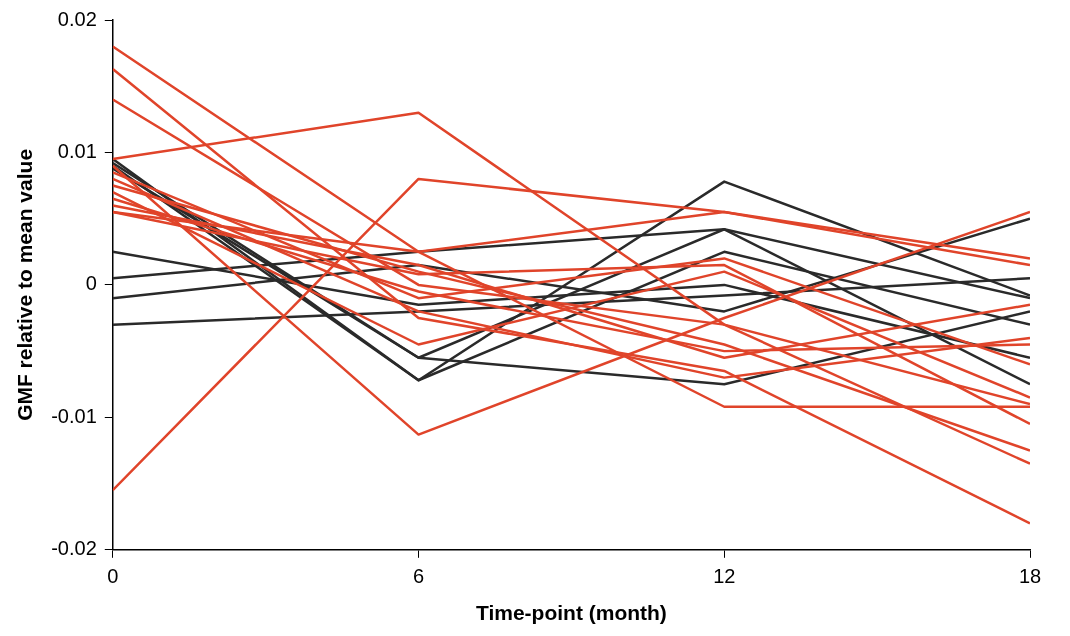 The image size is (1070, 636). What do you see at coordinates (1030, 576) in the screenshot?
I see `x-tick-label: 18` at bounding box center [1030, 576].